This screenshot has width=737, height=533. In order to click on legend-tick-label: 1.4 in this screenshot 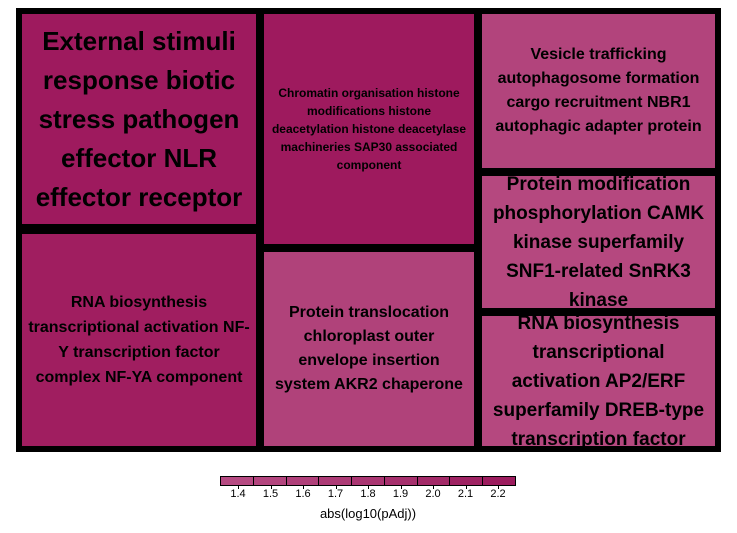, I will do `click(238, 494)`.